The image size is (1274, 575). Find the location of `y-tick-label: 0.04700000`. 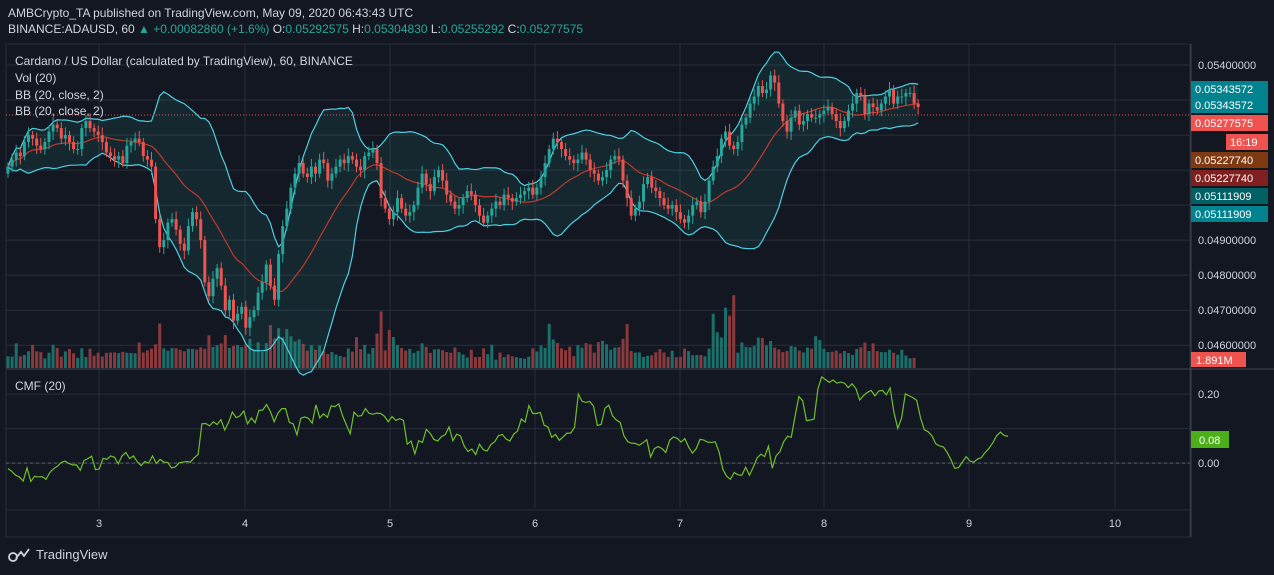

y-tick-label: 0.04700000 is located at coordinates (1227, 311).